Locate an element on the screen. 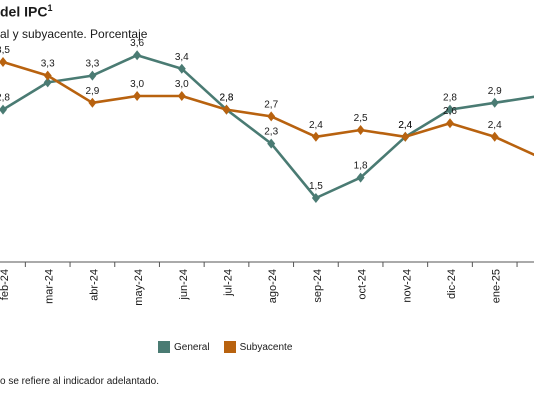  data-label-general: 1,8 is located at coordinates (361, 166).